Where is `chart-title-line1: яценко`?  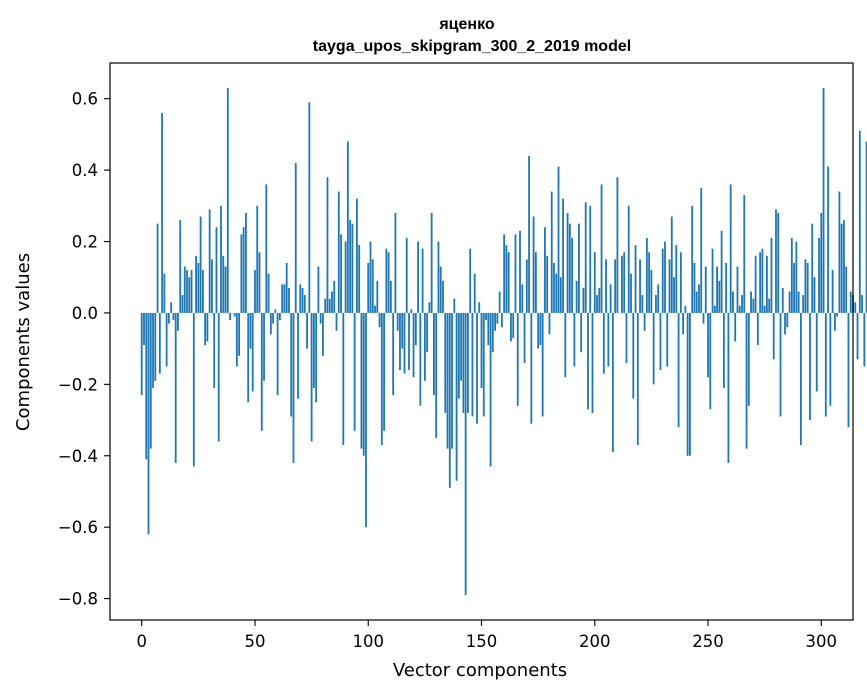
chart-title-line1: яценко is located at coordinates (466, 24).